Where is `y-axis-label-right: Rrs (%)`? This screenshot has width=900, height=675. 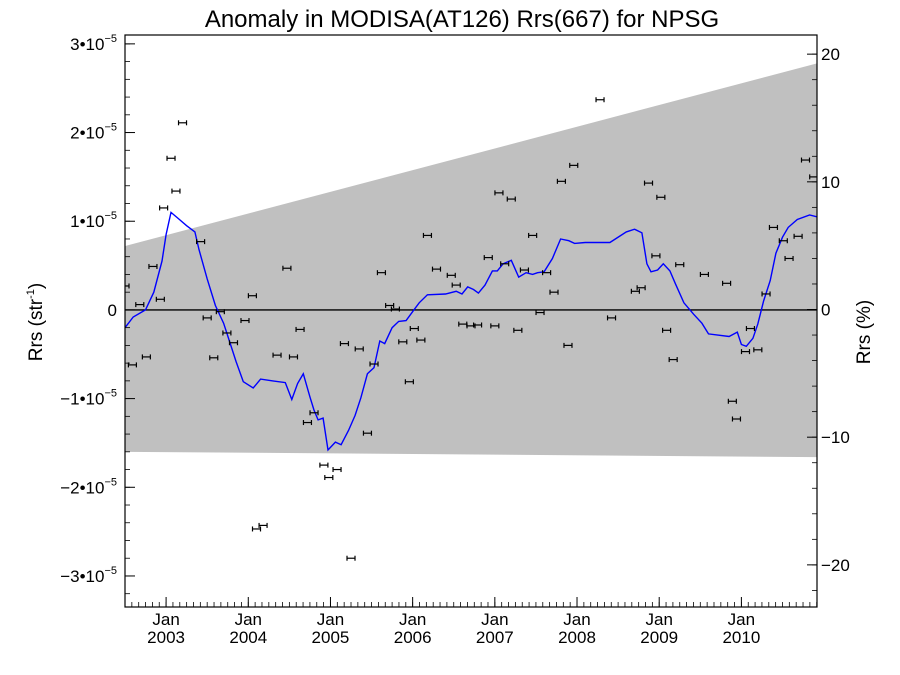
y-axis-label-right: Rrs (%) is located at coordinates (864, 332).